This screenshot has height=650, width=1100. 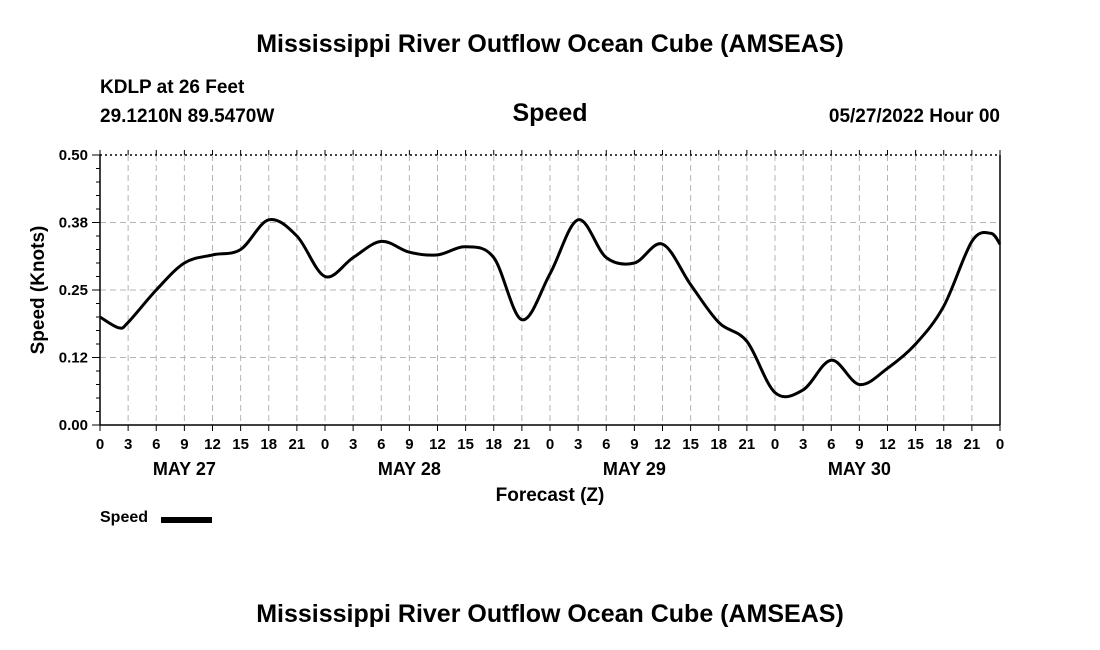 I want to click on y-tick-label: 0.38, so click(x=73, y=223).